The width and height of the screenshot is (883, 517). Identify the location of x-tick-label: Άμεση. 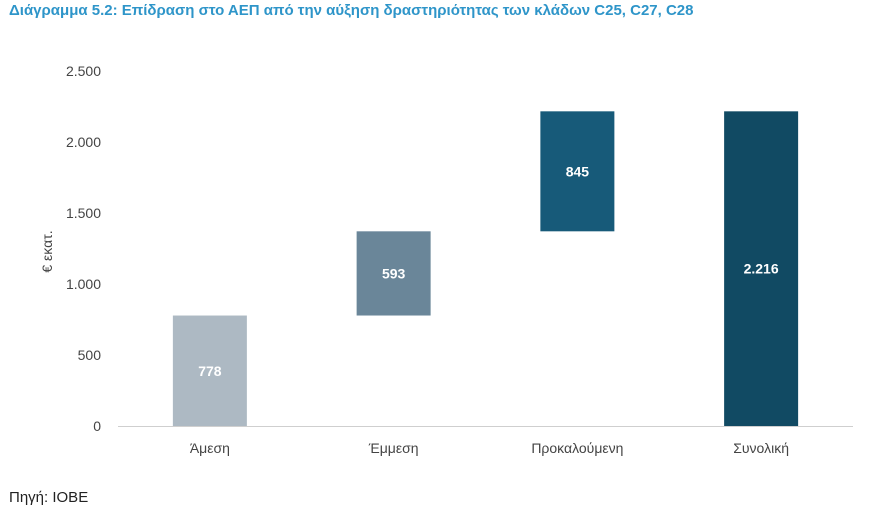
(210, 448).